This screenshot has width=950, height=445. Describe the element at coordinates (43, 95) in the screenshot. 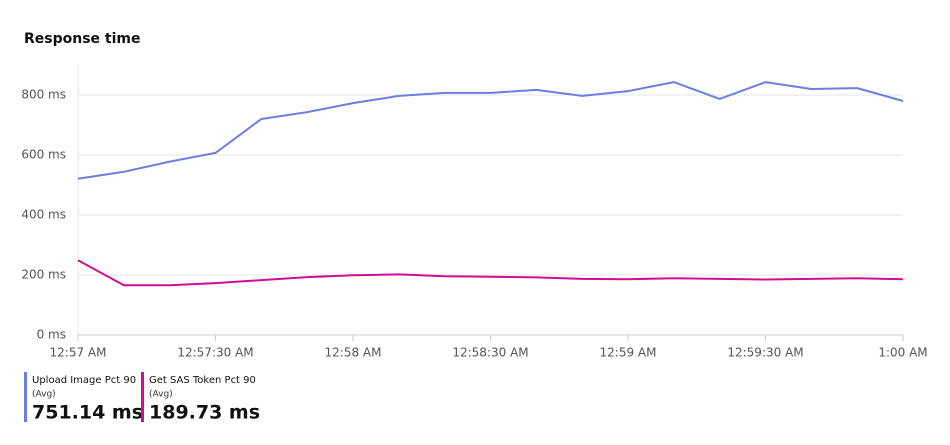

I see `y-tick-label: 800 ms` at that location.